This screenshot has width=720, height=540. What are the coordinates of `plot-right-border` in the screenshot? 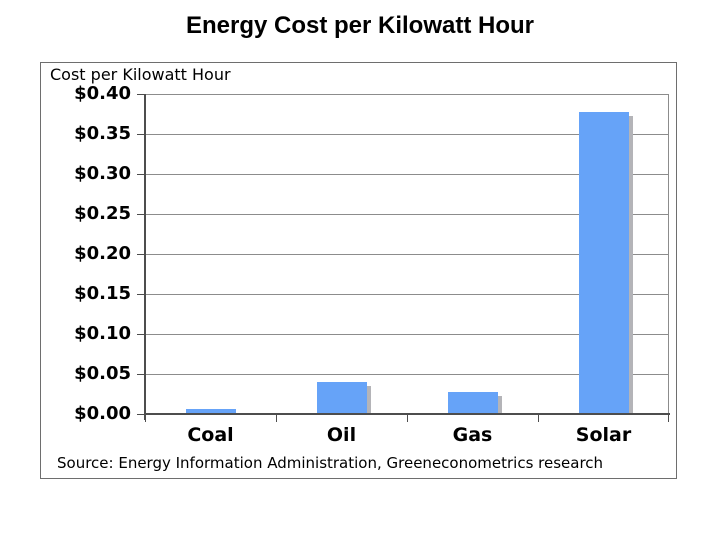 It's located at (668, 258).